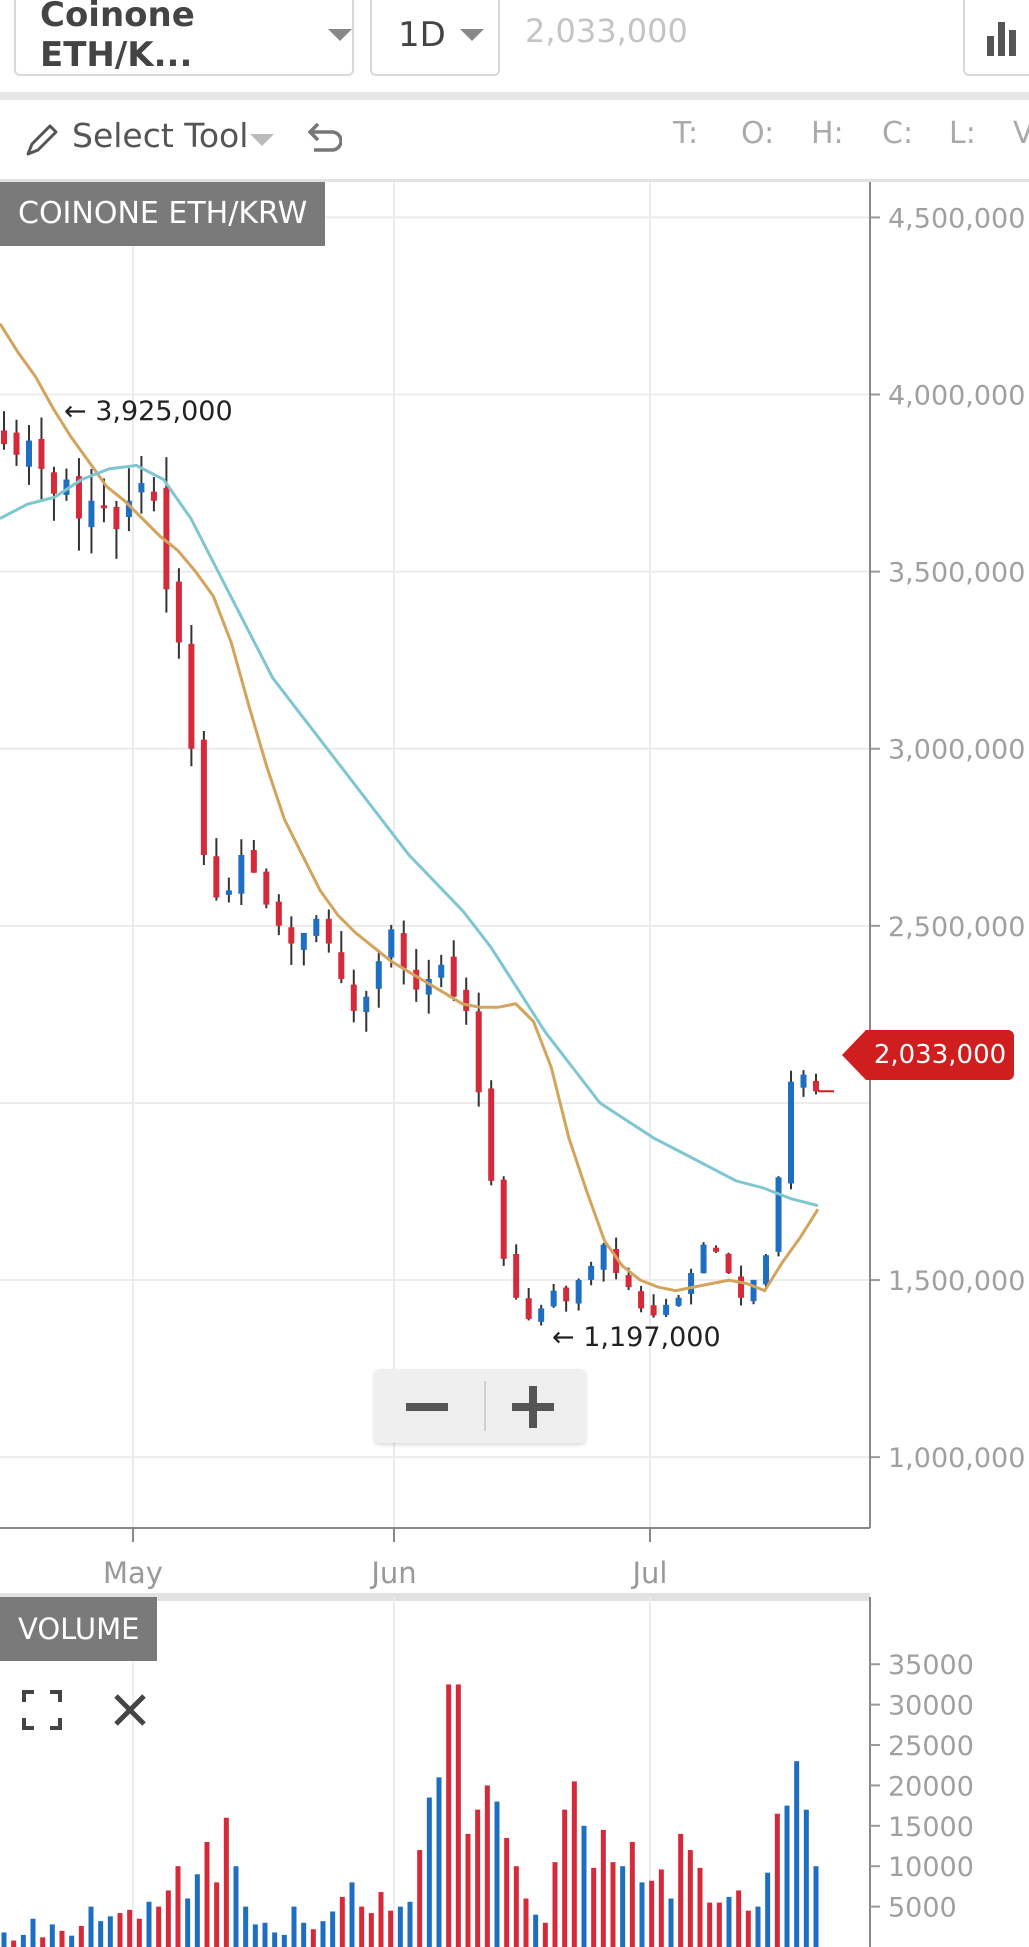 Image resolution: width=1029 pixels, height=1947 pixels. Describe the element at coordinates (996, 38) in the screenshot. I see `chart-type-button` at that location.